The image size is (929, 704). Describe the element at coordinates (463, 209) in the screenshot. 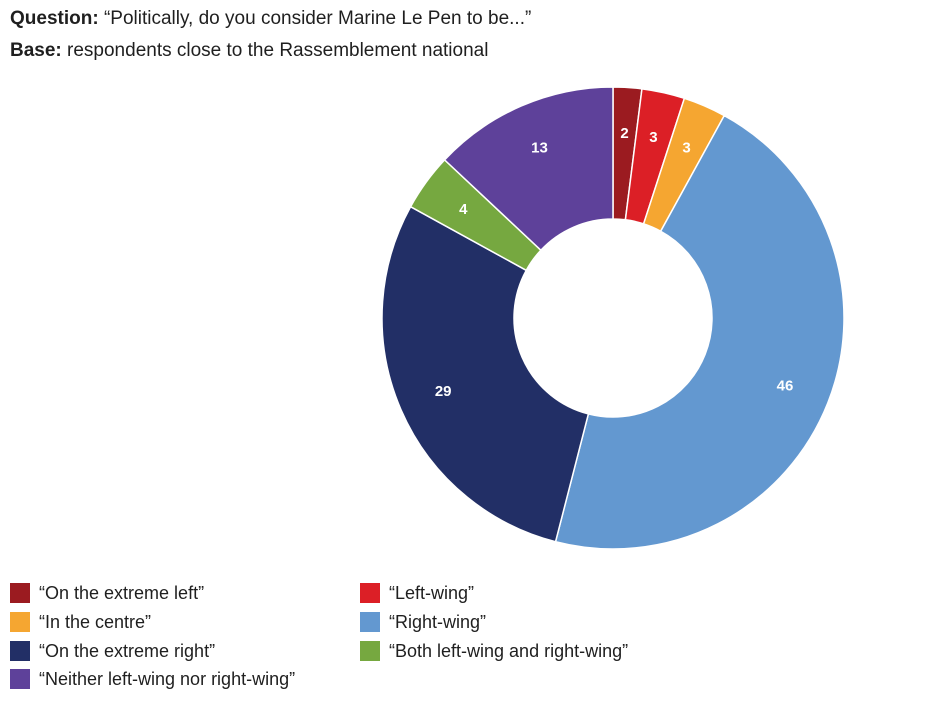

I see `slice-value-label: 4` at that location.